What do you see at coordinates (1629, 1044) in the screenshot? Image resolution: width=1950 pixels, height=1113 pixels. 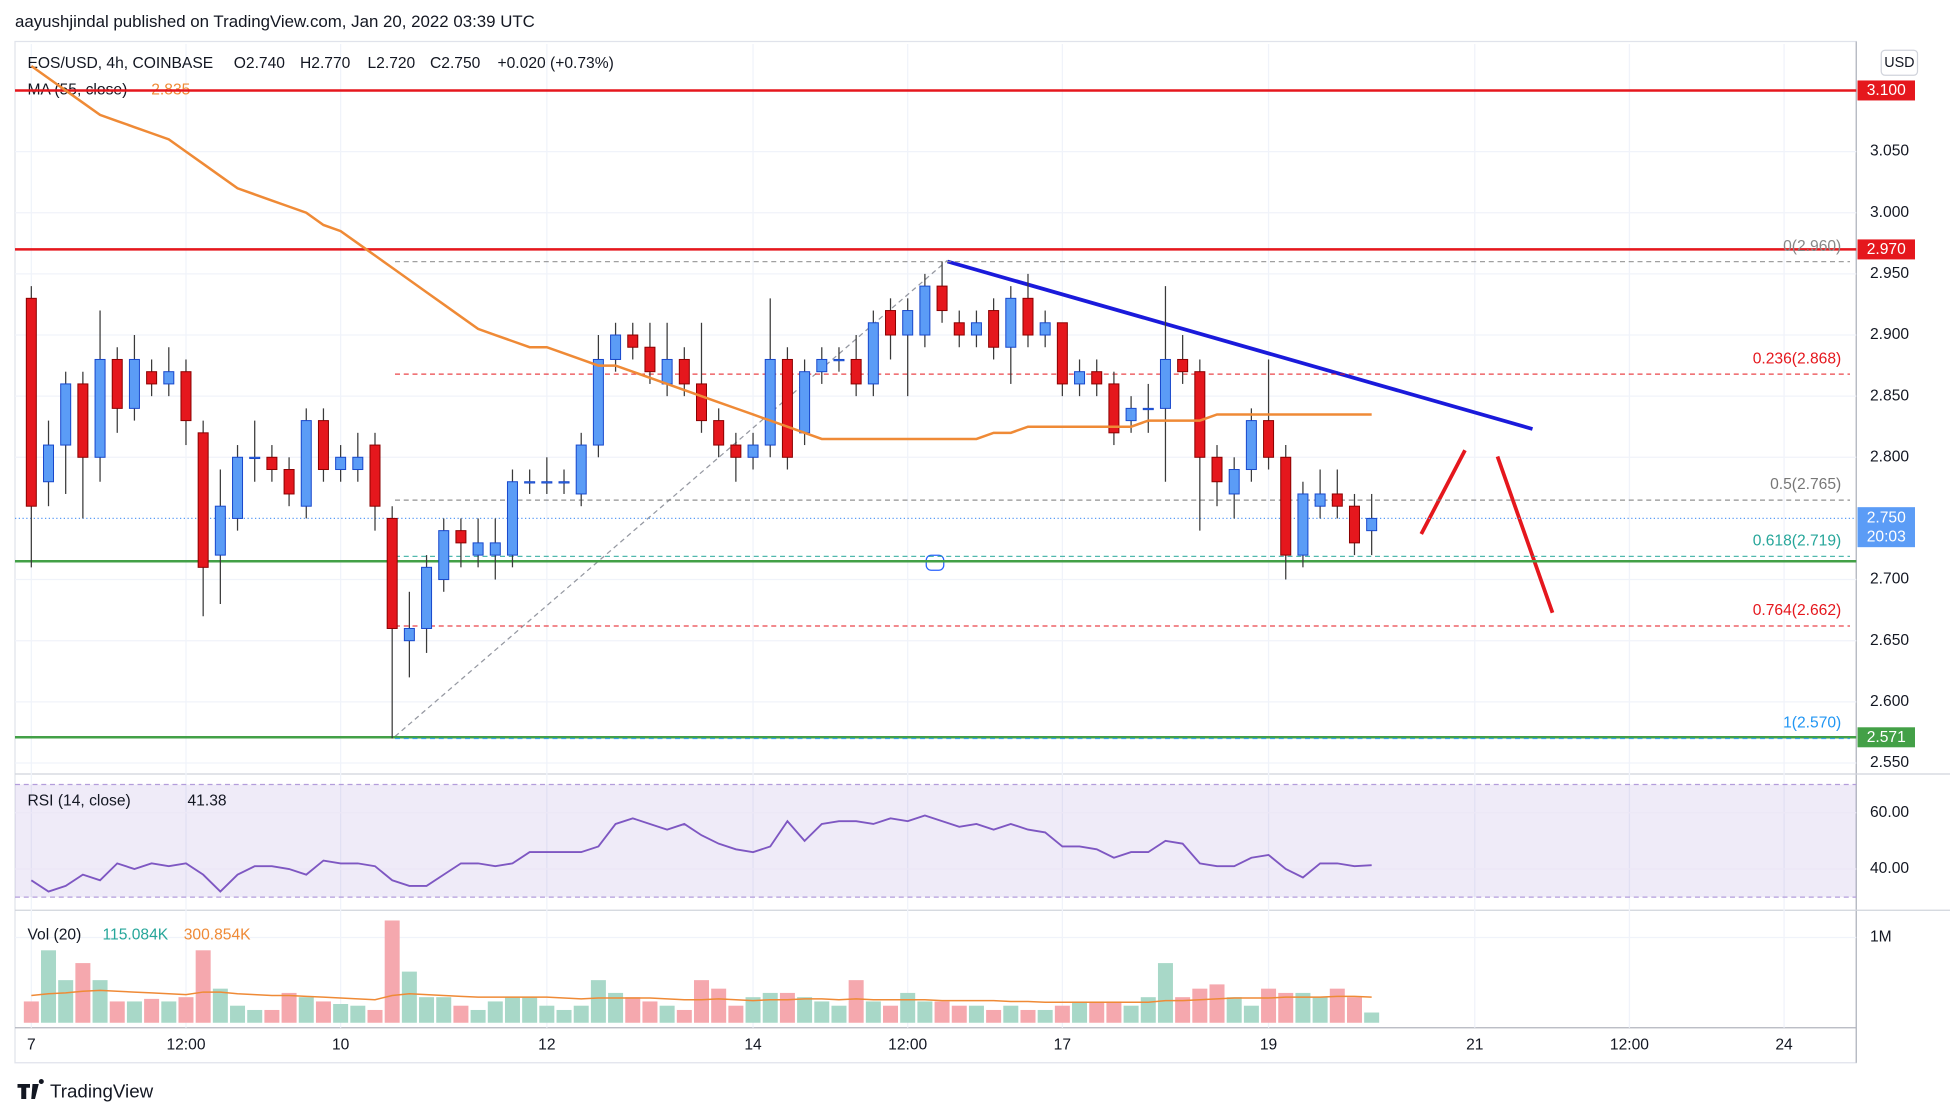 I see `x-tick-label: 12:00` at bounding box center [1629, 1044].